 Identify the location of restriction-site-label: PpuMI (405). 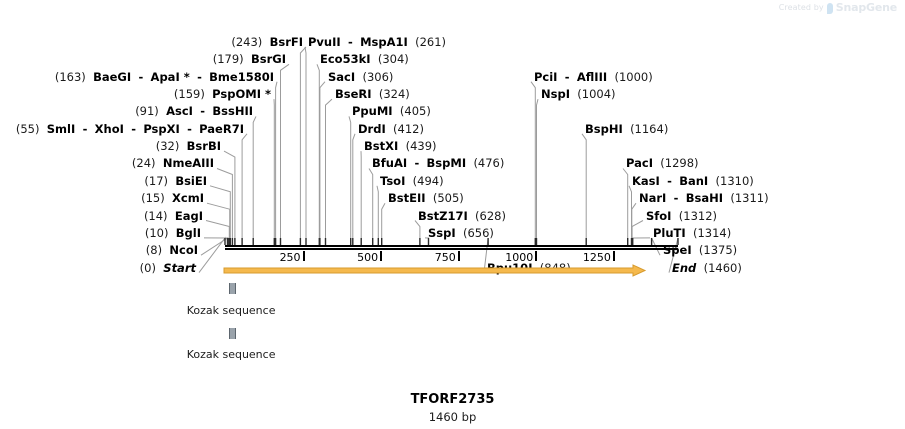
(391, 111).